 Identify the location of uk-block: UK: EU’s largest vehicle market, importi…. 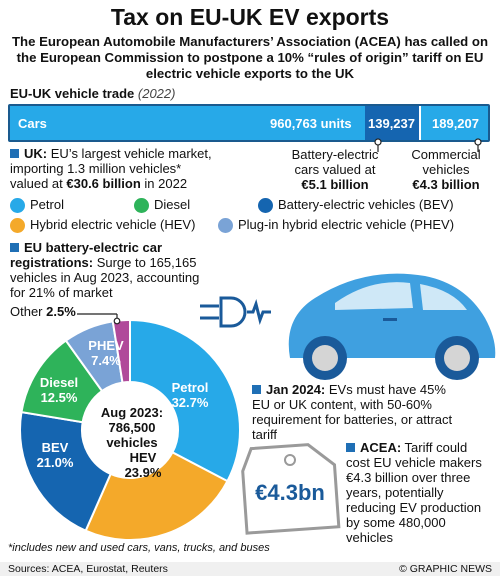
(145, 168).